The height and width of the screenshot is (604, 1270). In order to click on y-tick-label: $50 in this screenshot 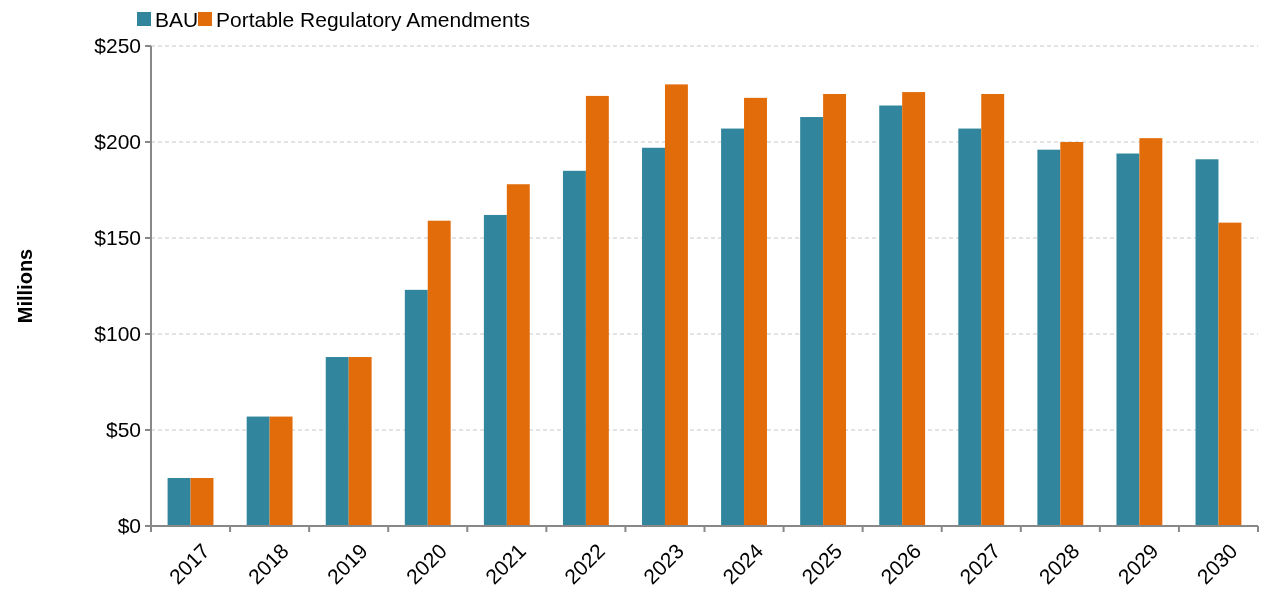, I will do `click(123, 430)`.